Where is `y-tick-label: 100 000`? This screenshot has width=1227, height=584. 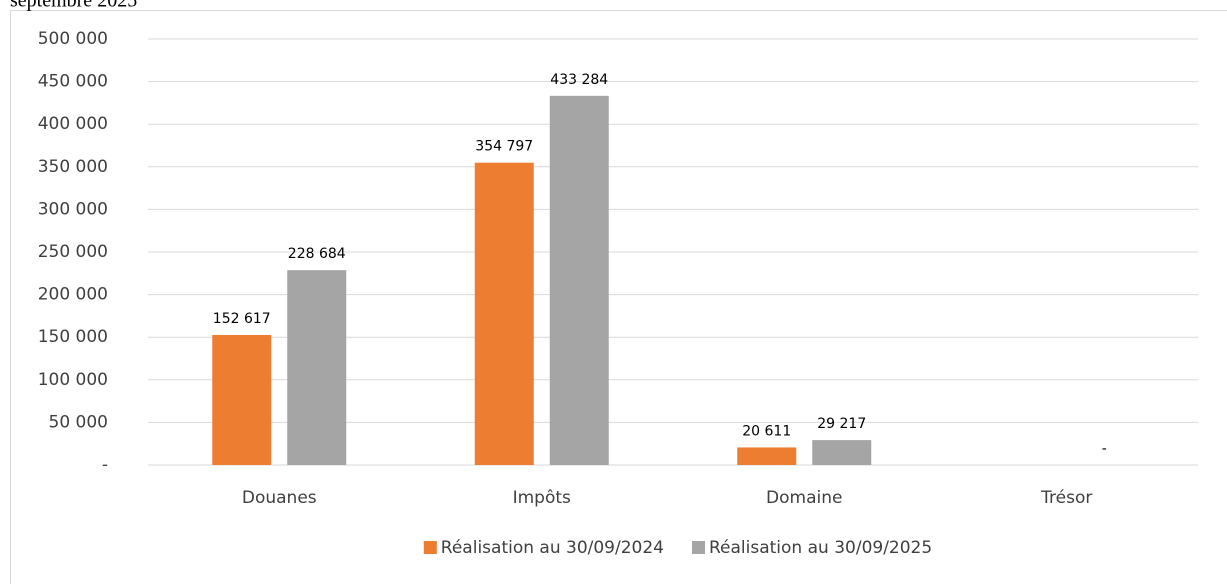
y-tick-label: 100 000 is located at coordinates (73, 380).